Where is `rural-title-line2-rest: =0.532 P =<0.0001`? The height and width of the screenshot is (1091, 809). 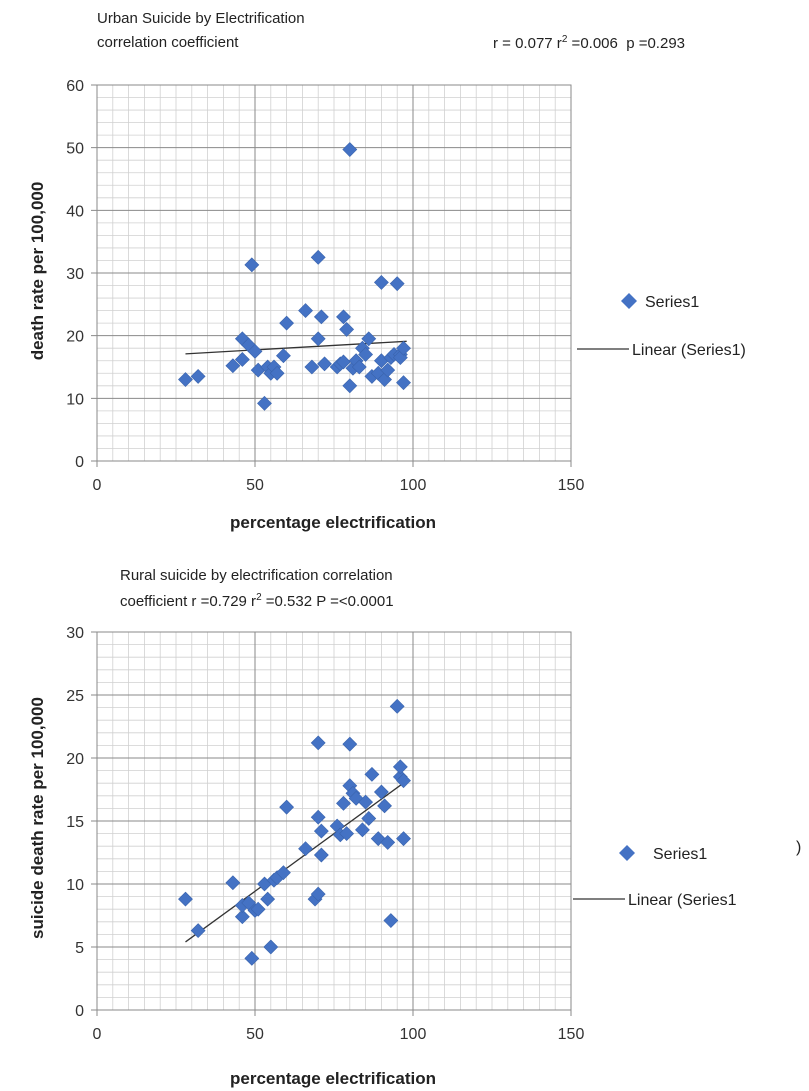
rural-title-line2-rest: =0.532 P =<0.0001 is located at coordinates (327, 601).